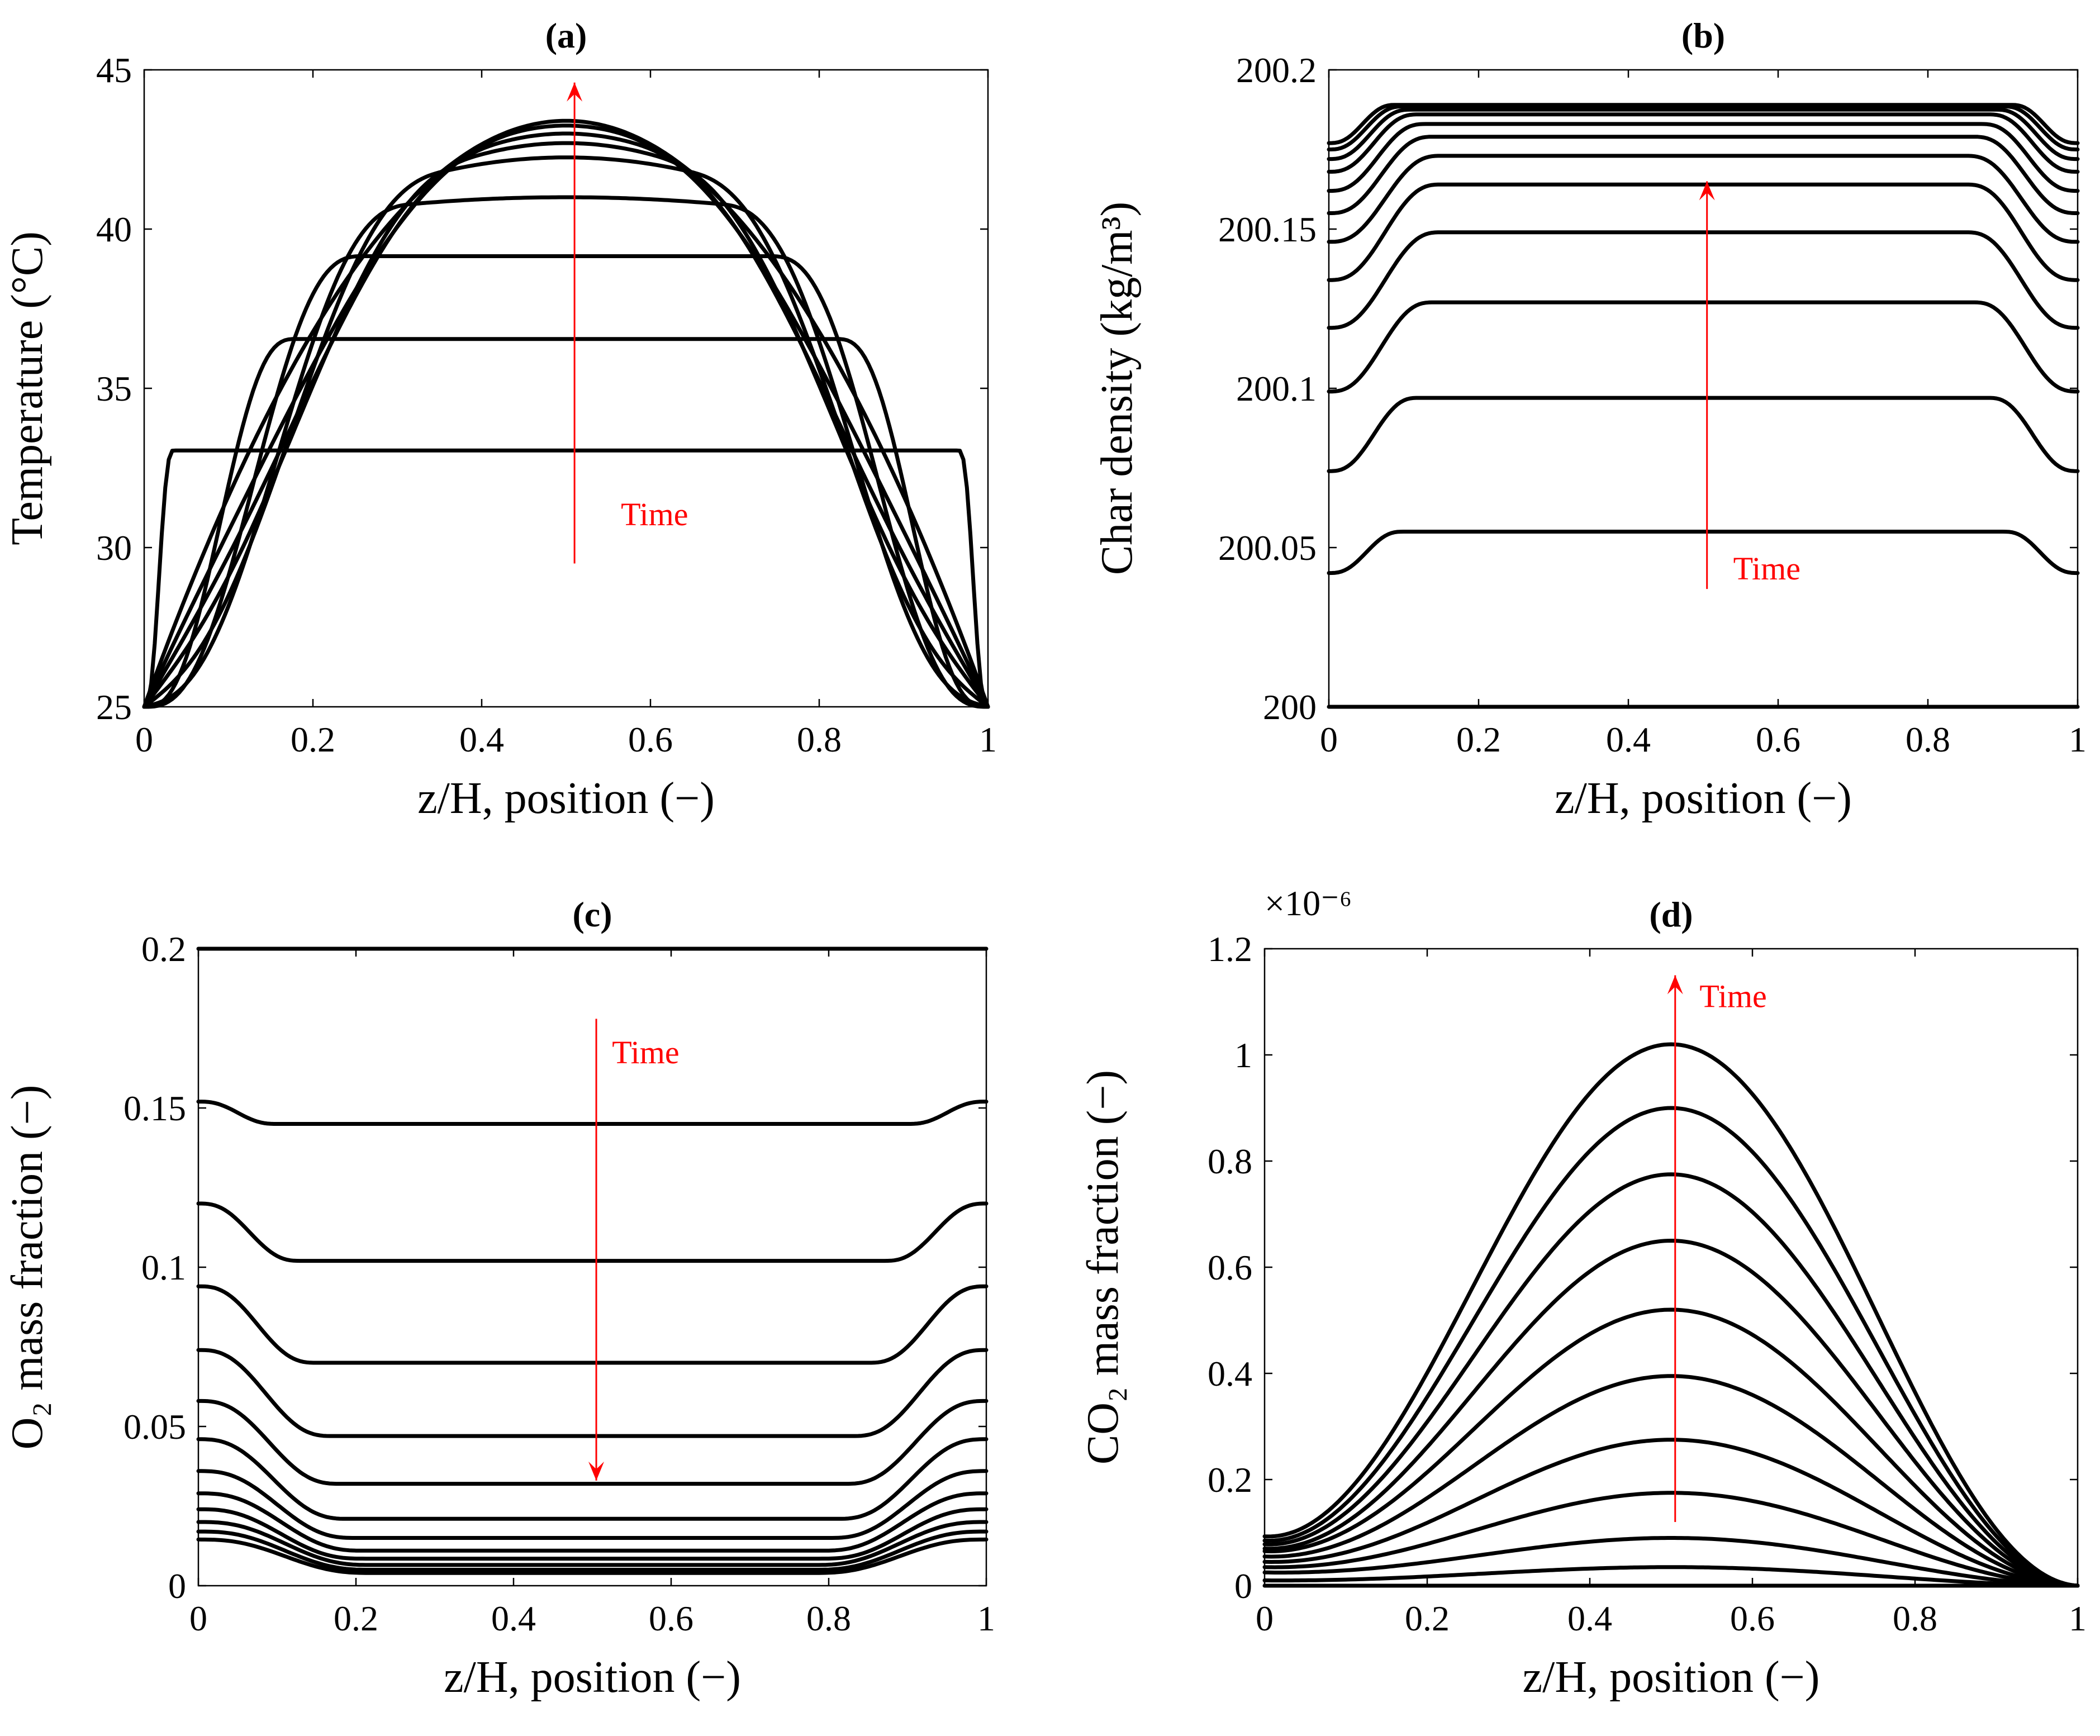 Image resolution: width=2100 pixels, height=1736 pixels. Describe the element at coordinates (1230, 1267) in the screenshot. I see `ytick-label: 0.6` at that location.